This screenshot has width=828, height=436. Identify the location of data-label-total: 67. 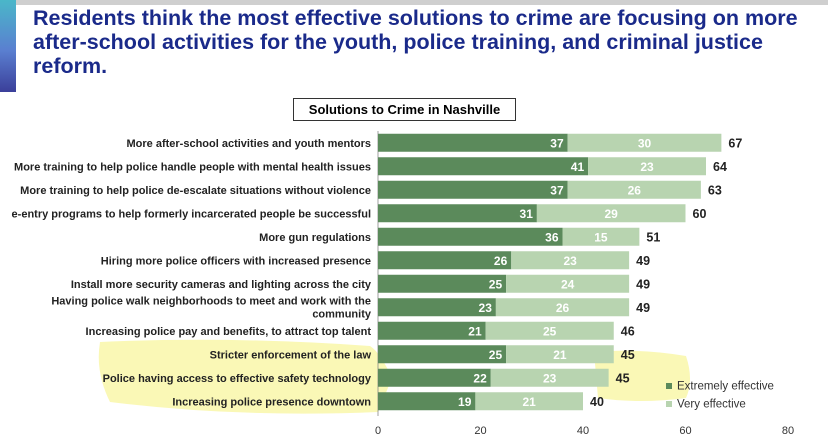
(735, 143).